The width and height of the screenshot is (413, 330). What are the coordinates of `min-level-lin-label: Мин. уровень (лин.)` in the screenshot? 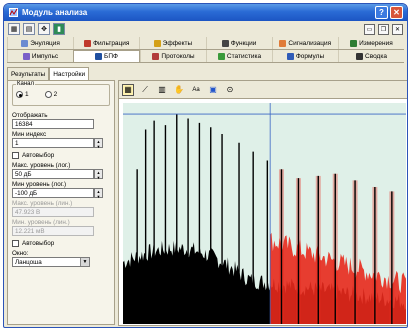 It's located at (41, 222).